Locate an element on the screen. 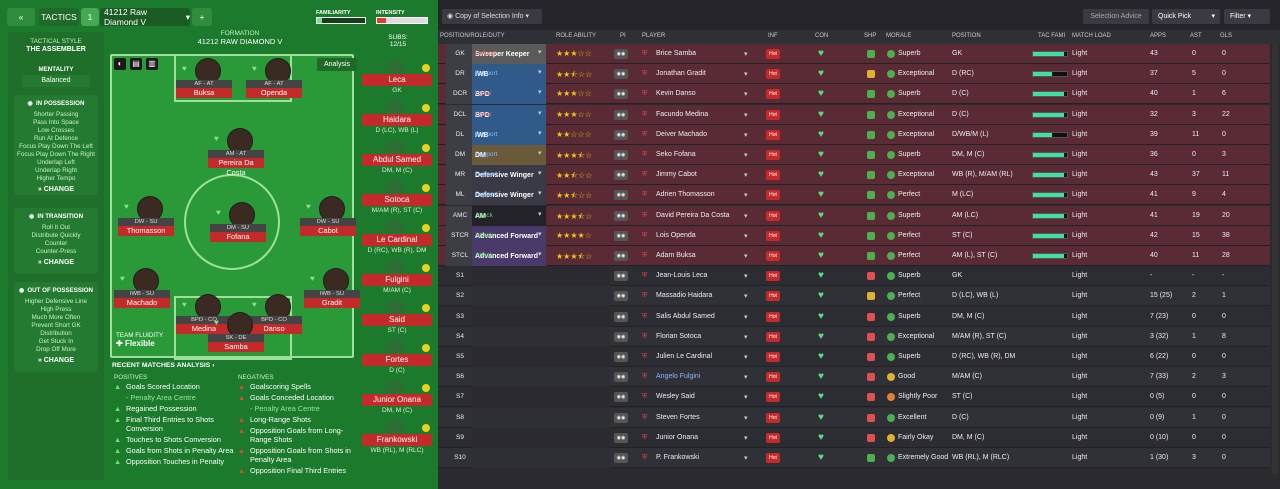 The image size is (1280, 489). pitch-player: DW - SU Cabot ♥ is located at coordinates (332, 217).